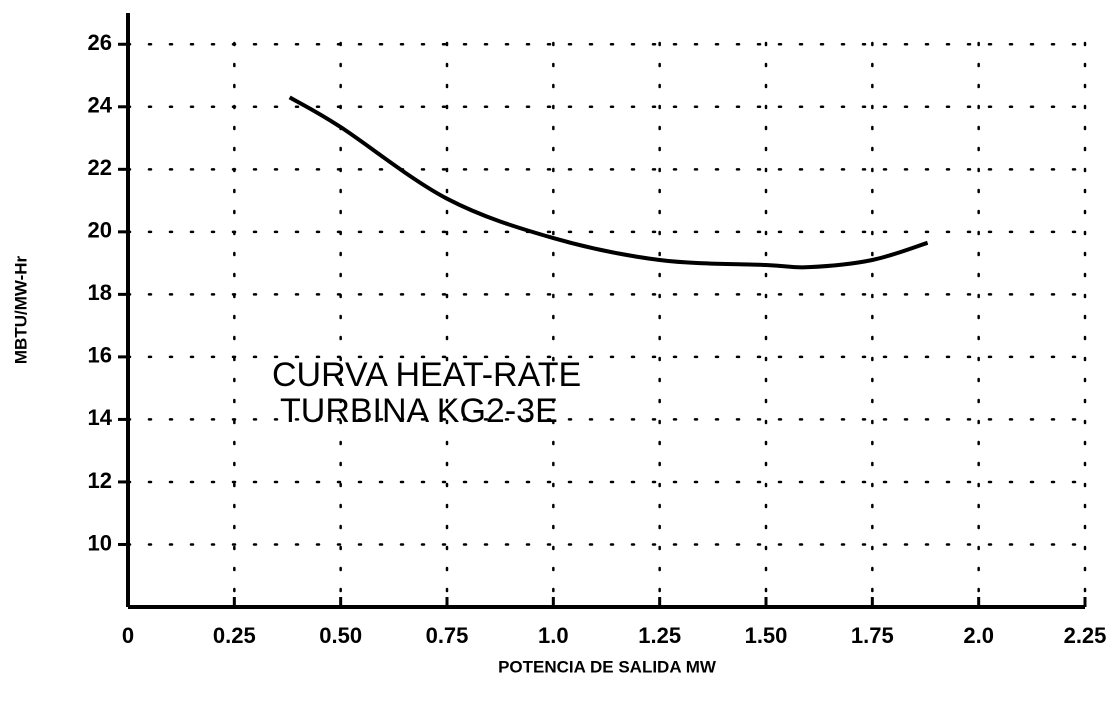  Describe the element at coordinates (100, 480) in the screenshot. I see `y-tick-label: 12` at that location.